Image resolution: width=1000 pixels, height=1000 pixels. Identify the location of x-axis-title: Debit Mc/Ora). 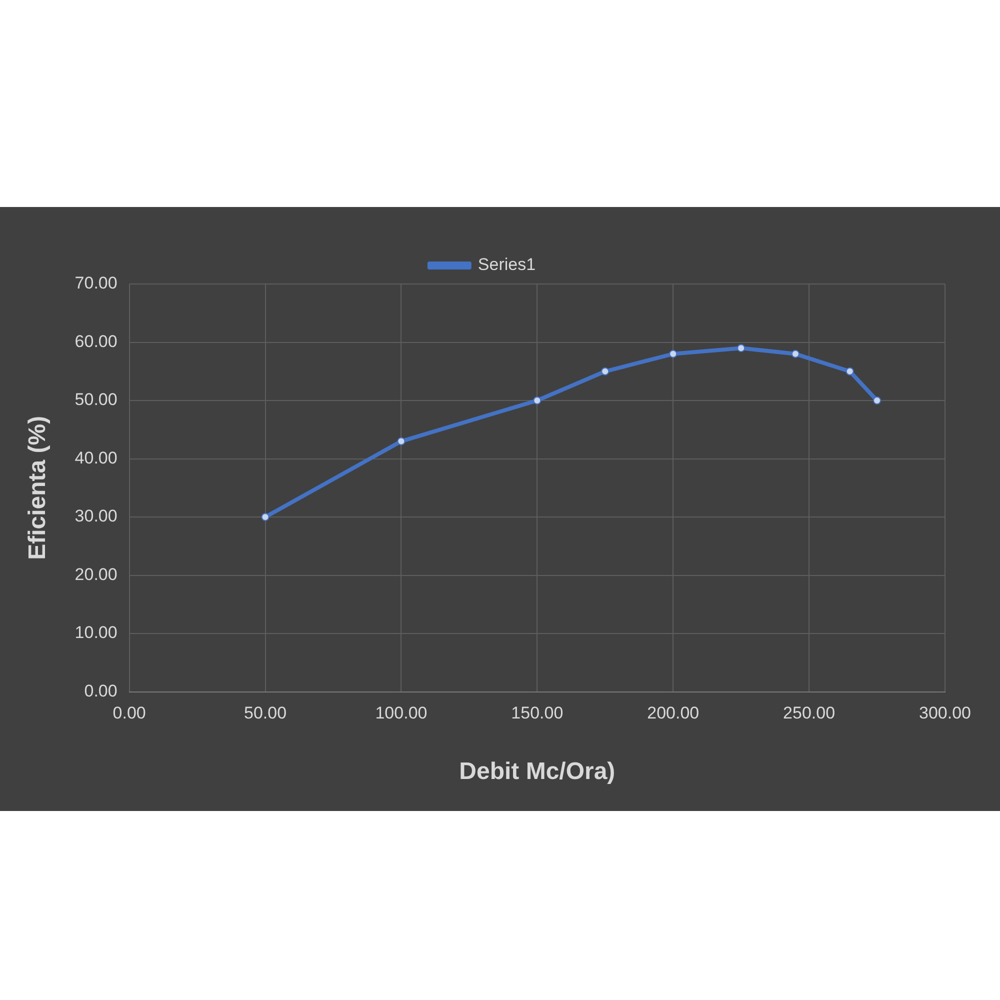
(537, 772).